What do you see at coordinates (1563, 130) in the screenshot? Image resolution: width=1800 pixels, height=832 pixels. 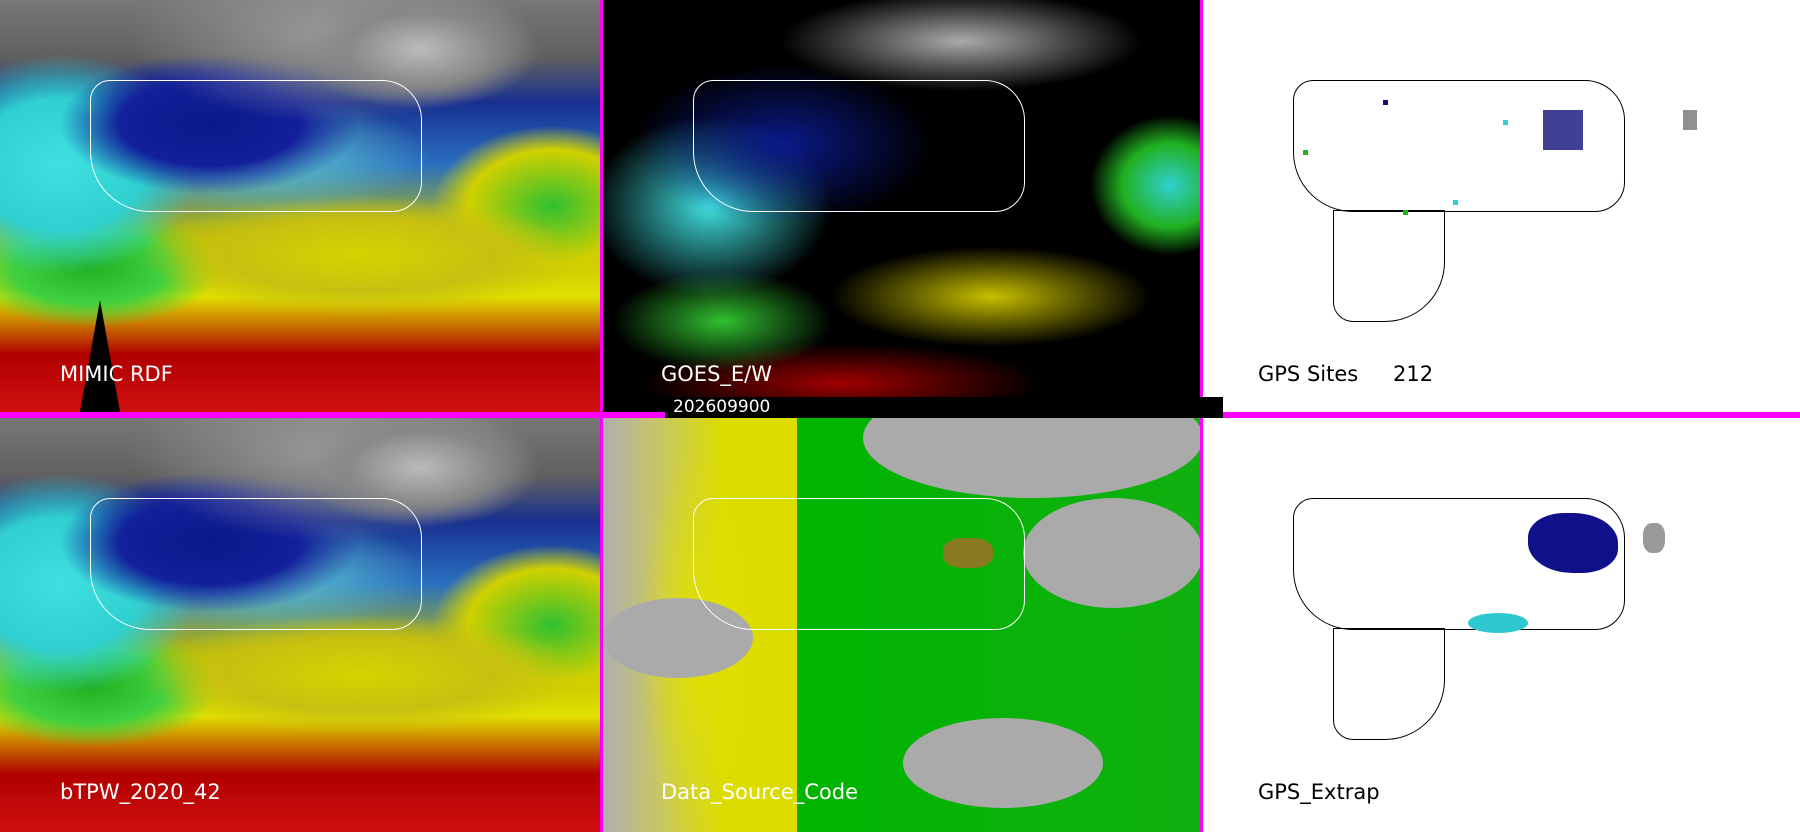 I see `gps-site-cluster` at bounding box center [1563, 130].